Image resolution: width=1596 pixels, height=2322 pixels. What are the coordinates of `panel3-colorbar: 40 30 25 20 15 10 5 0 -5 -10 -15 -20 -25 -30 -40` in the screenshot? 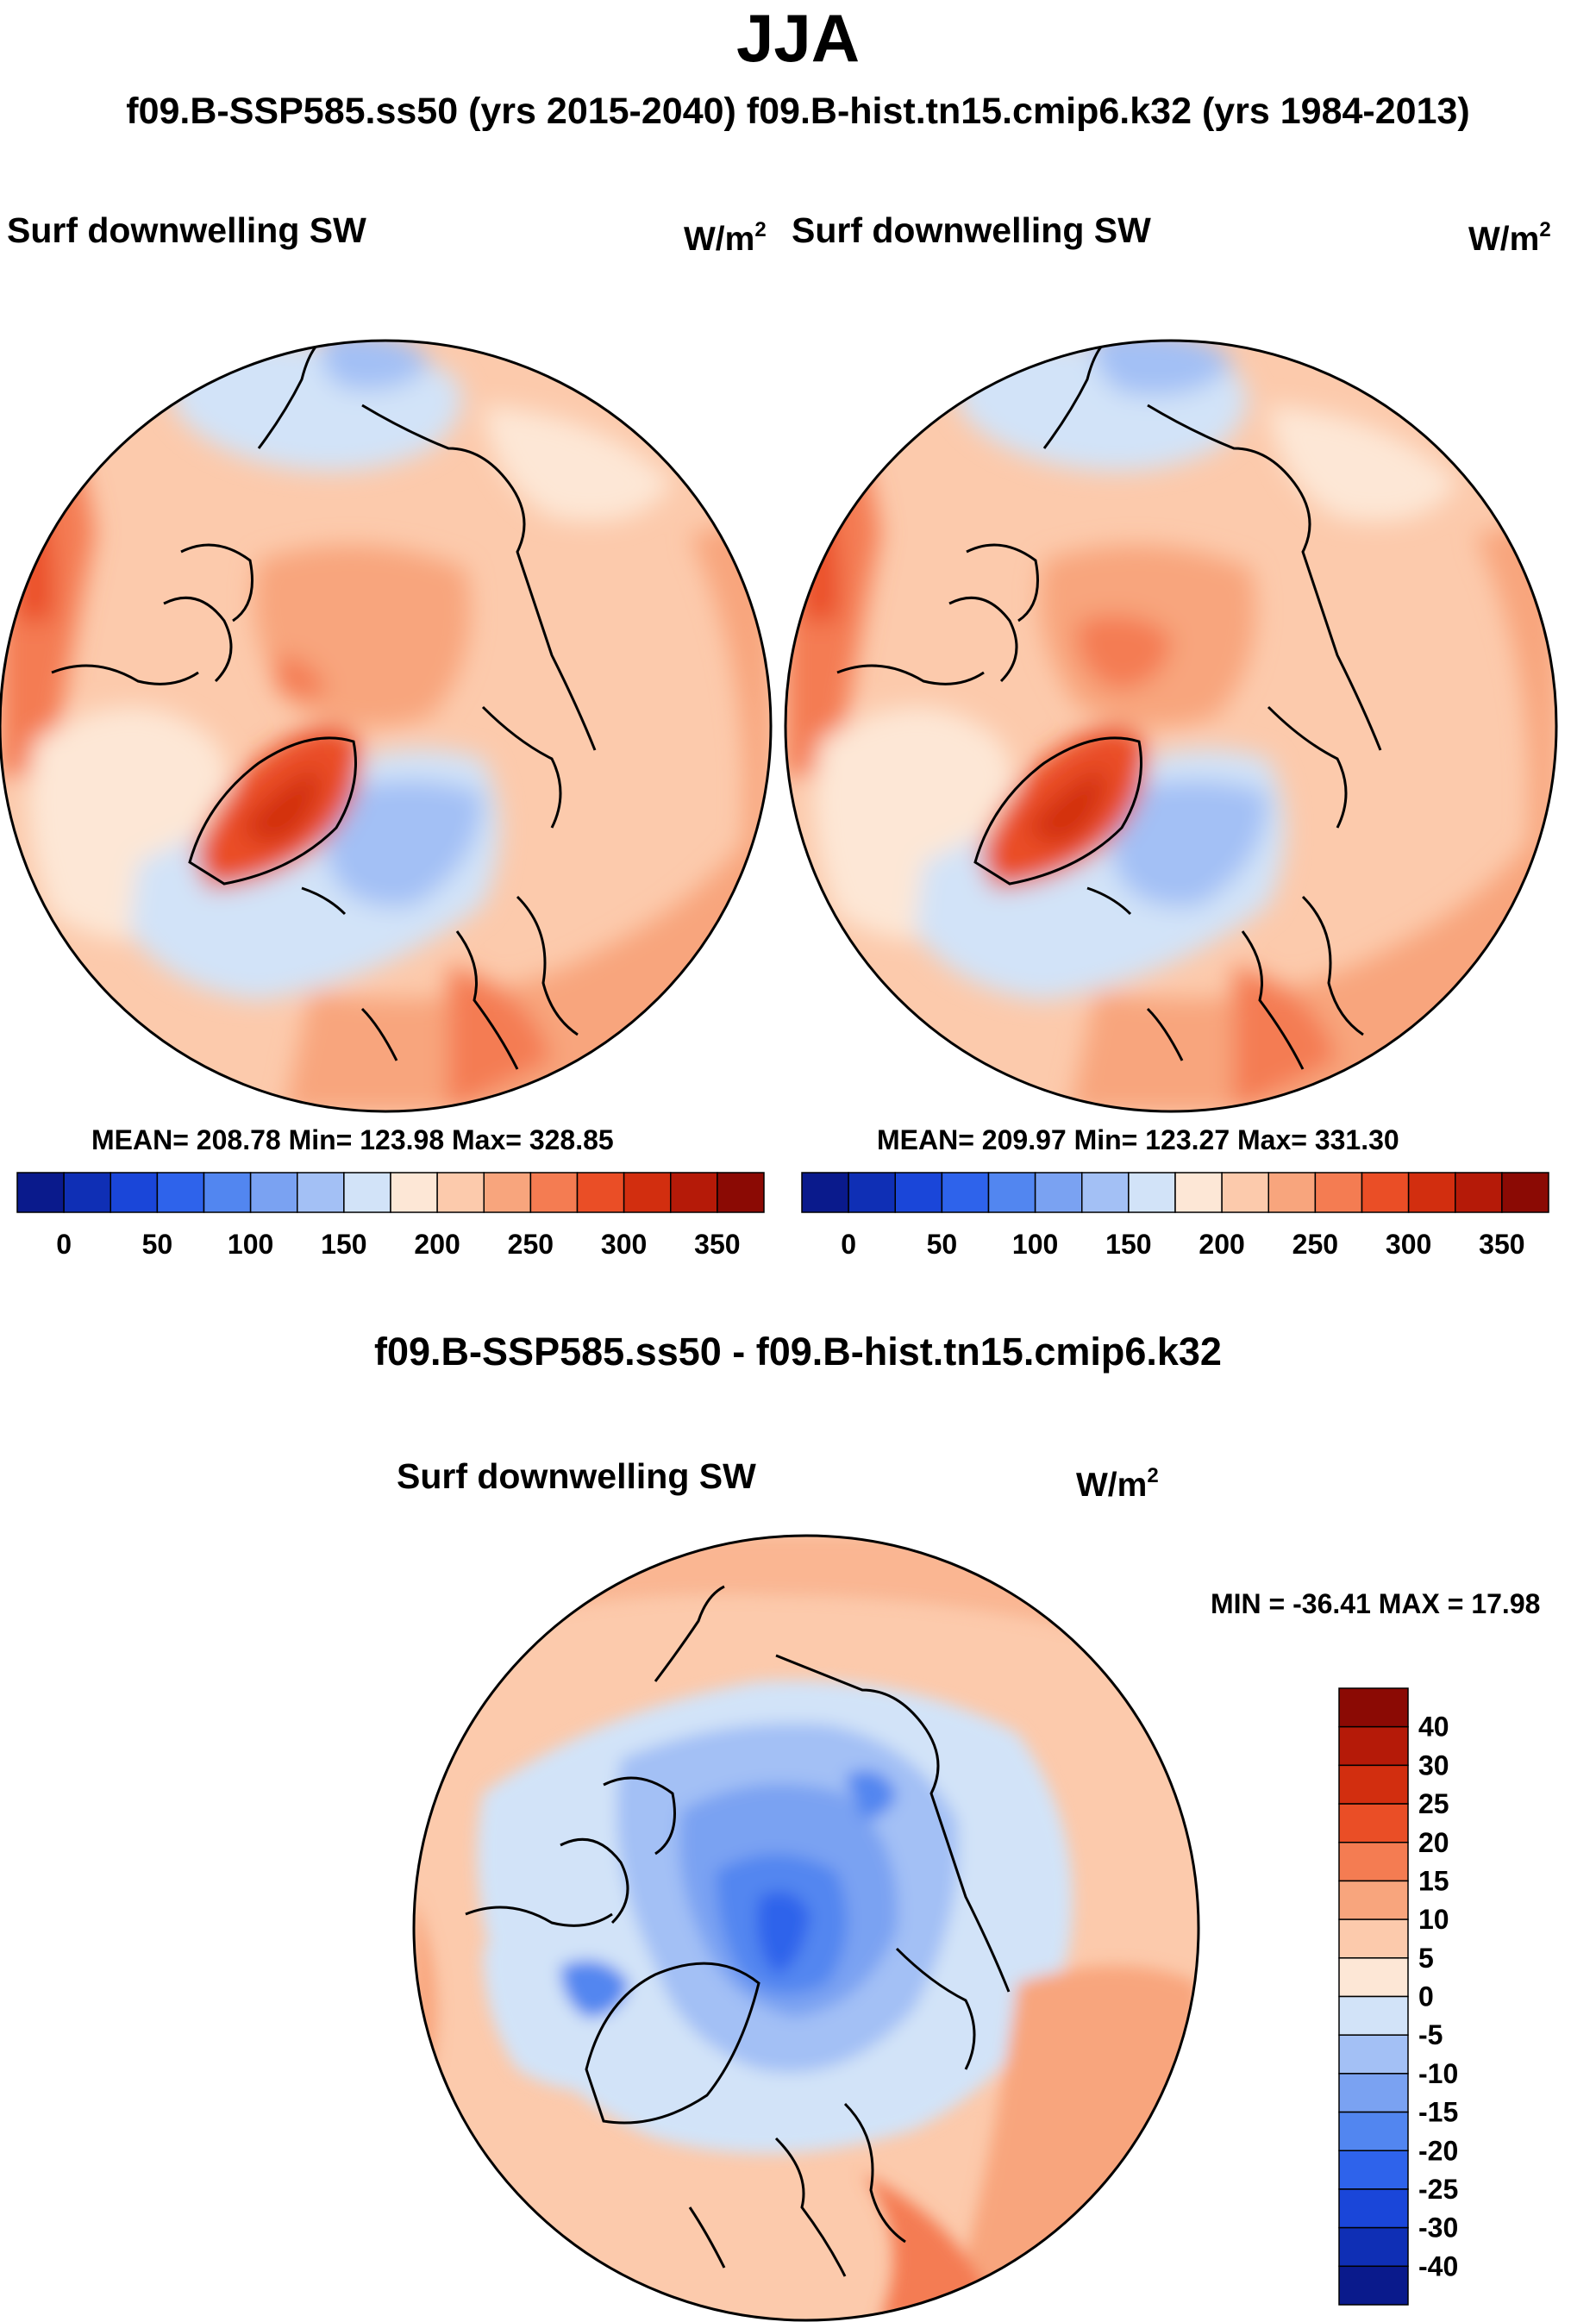 It's located at (1398, 1996).